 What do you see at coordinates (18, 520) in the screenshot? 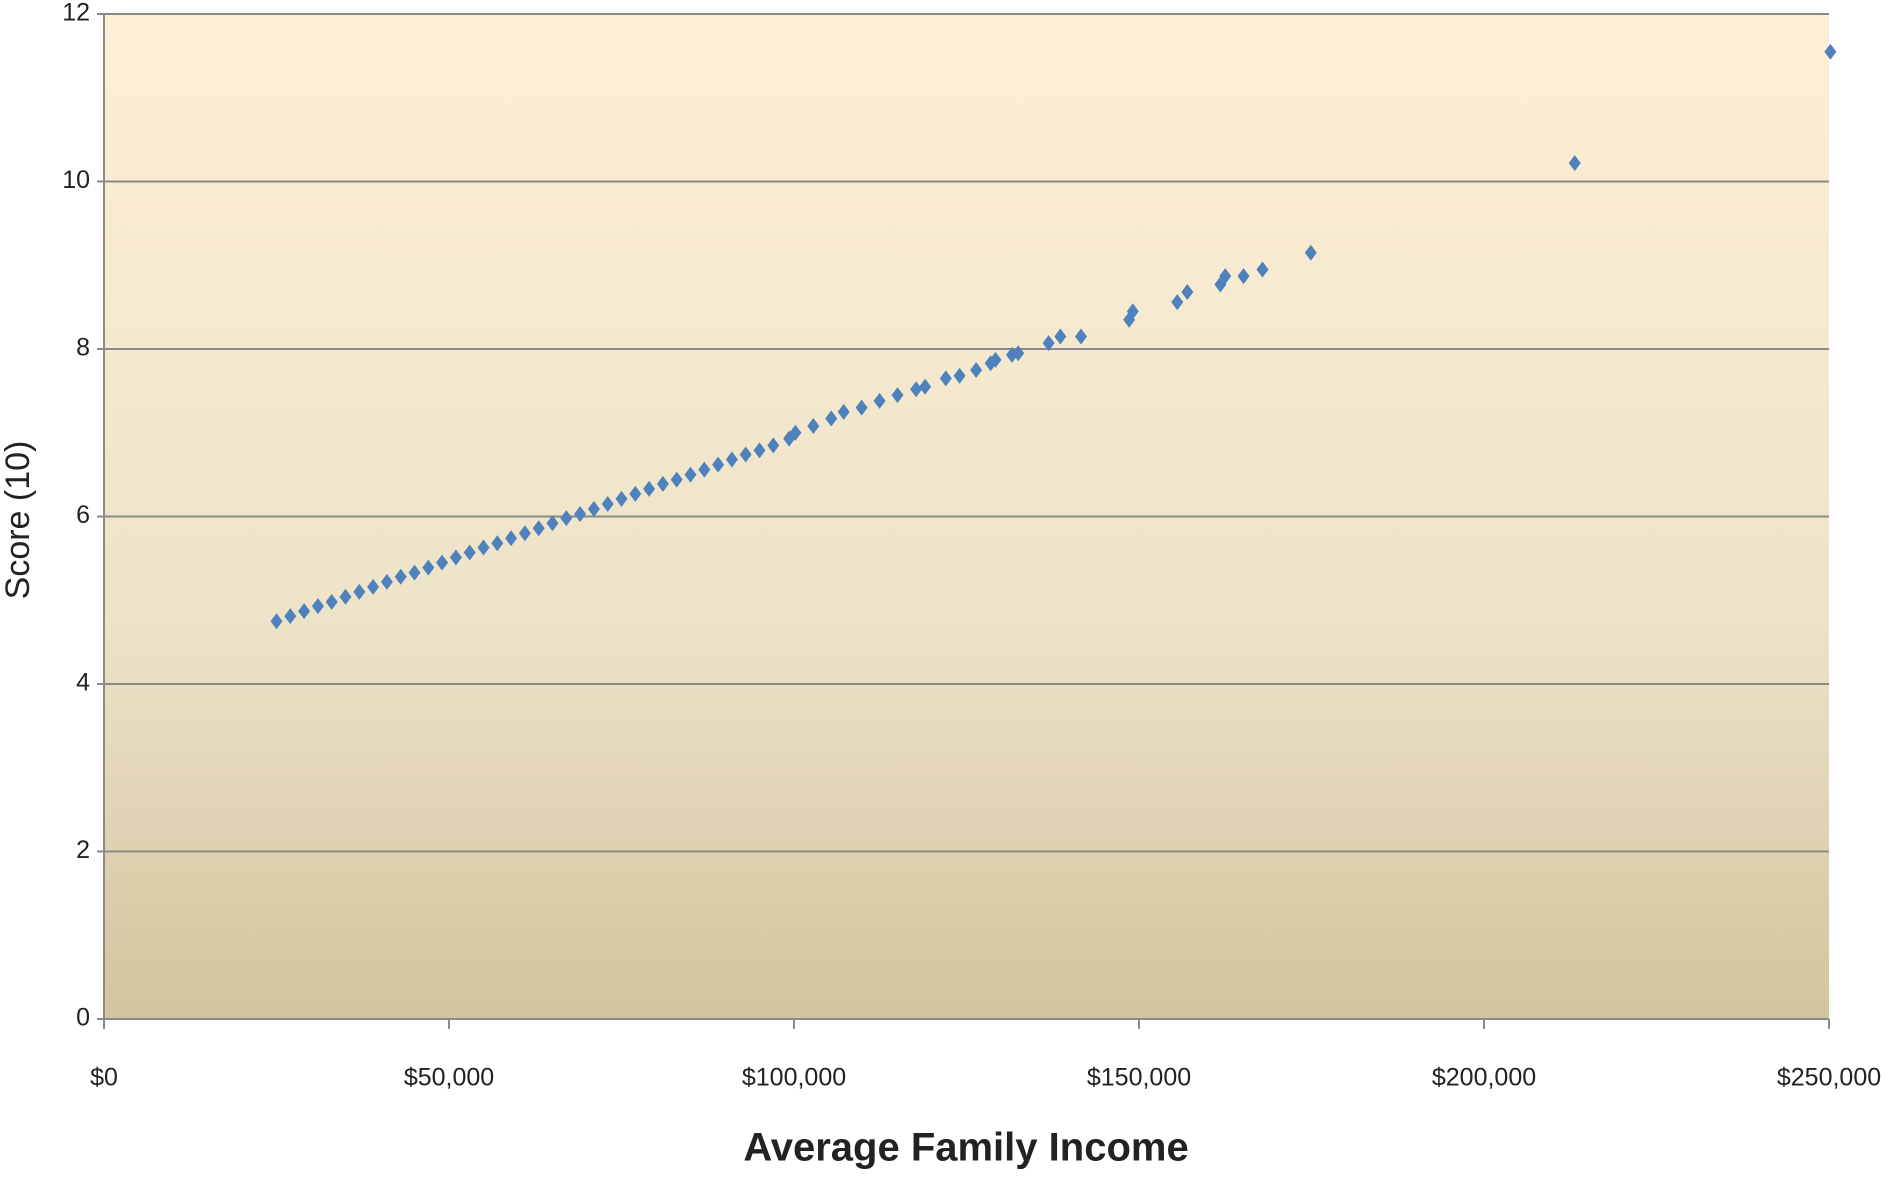
I see `y-axis-label: Score (10)` at bounding box center [18, 520].